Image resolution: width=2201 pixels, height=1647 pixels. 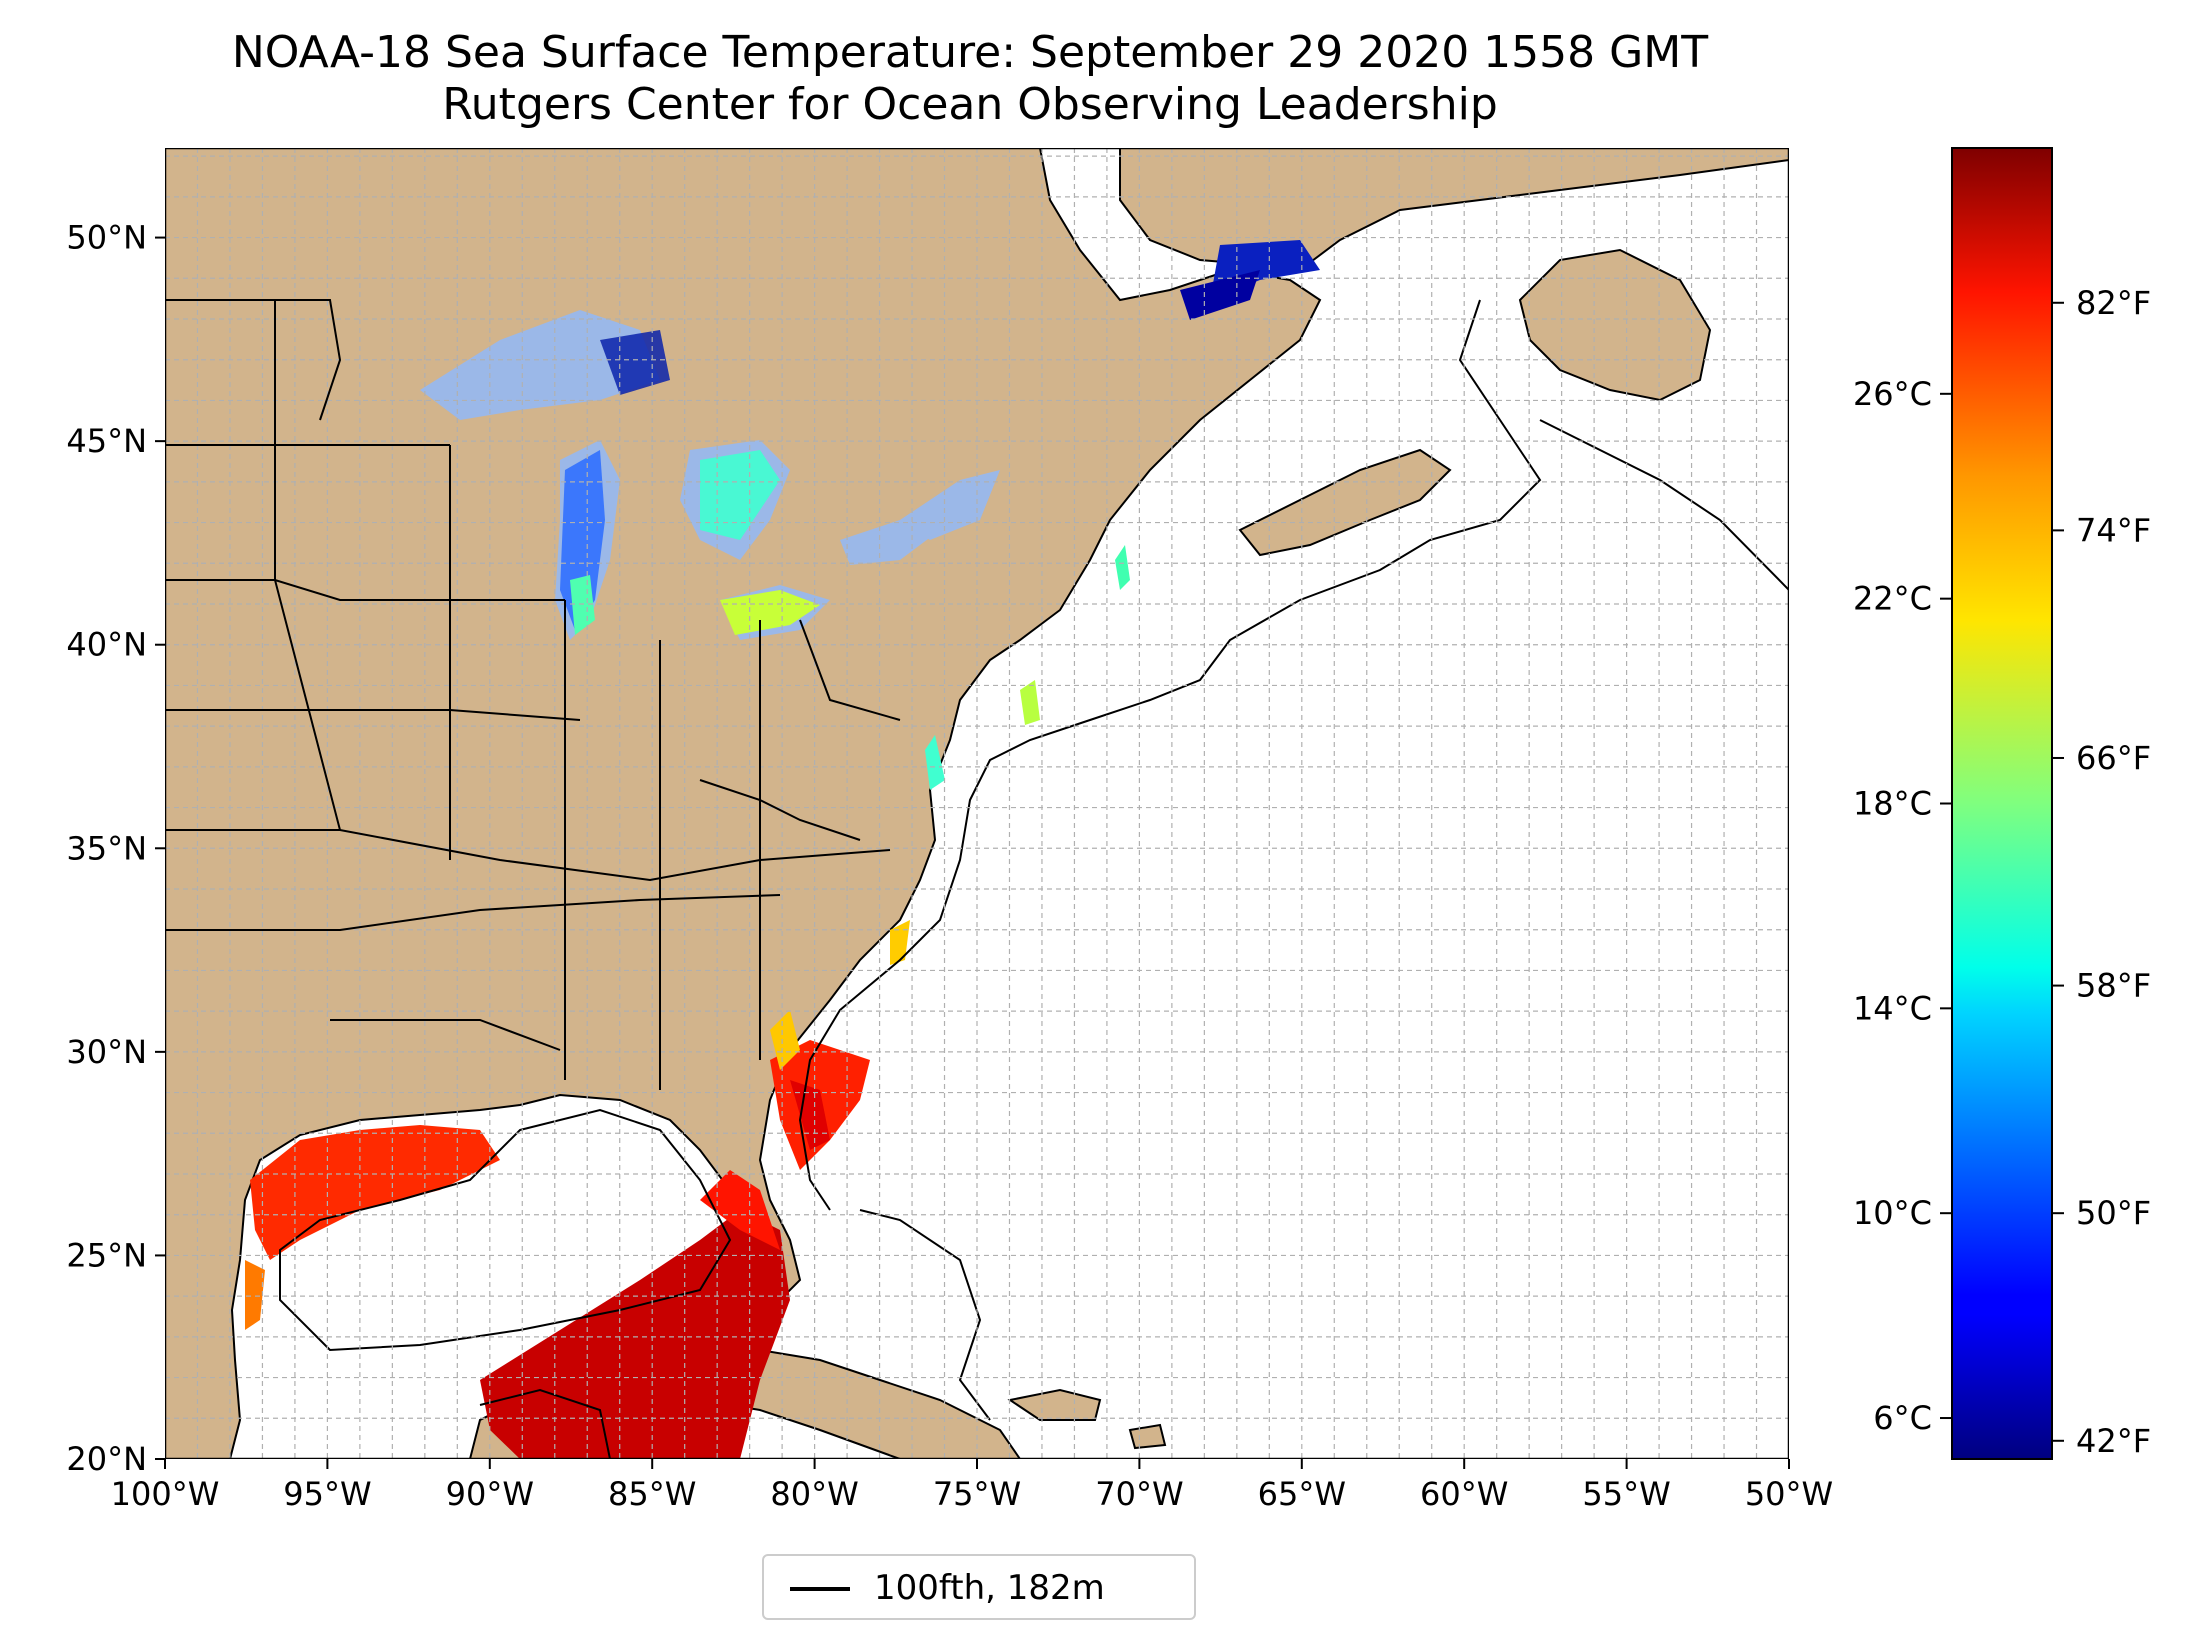 I want to click on lat-tick-label: 35°N, so click(x=106, y=848).